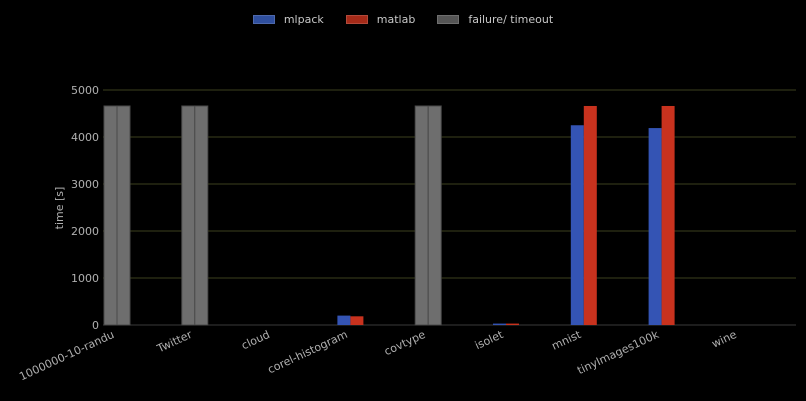 The image size is (806, 401). Describe the element at coordinates (85, 278) in the screenshot. I see `y-tick-label: 1000` at that location.